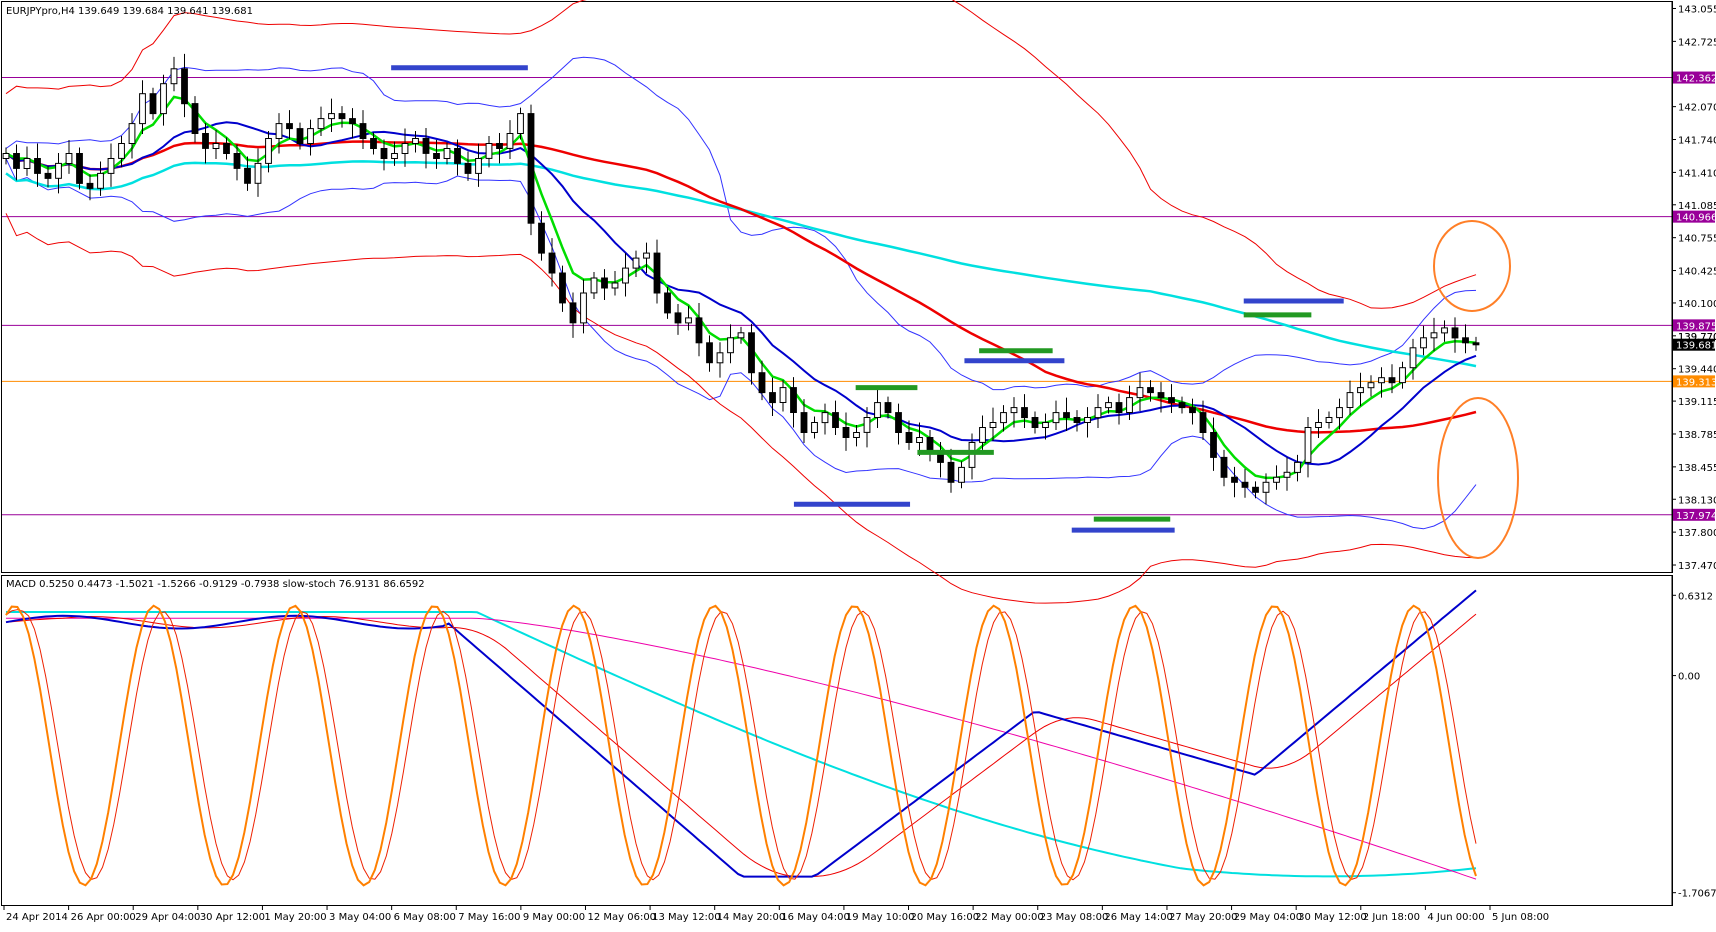 The width and height of the screenshot is (1716, 932). I want to click on time-tick-label: 2 Jun 18:00, so click(1391, 917).